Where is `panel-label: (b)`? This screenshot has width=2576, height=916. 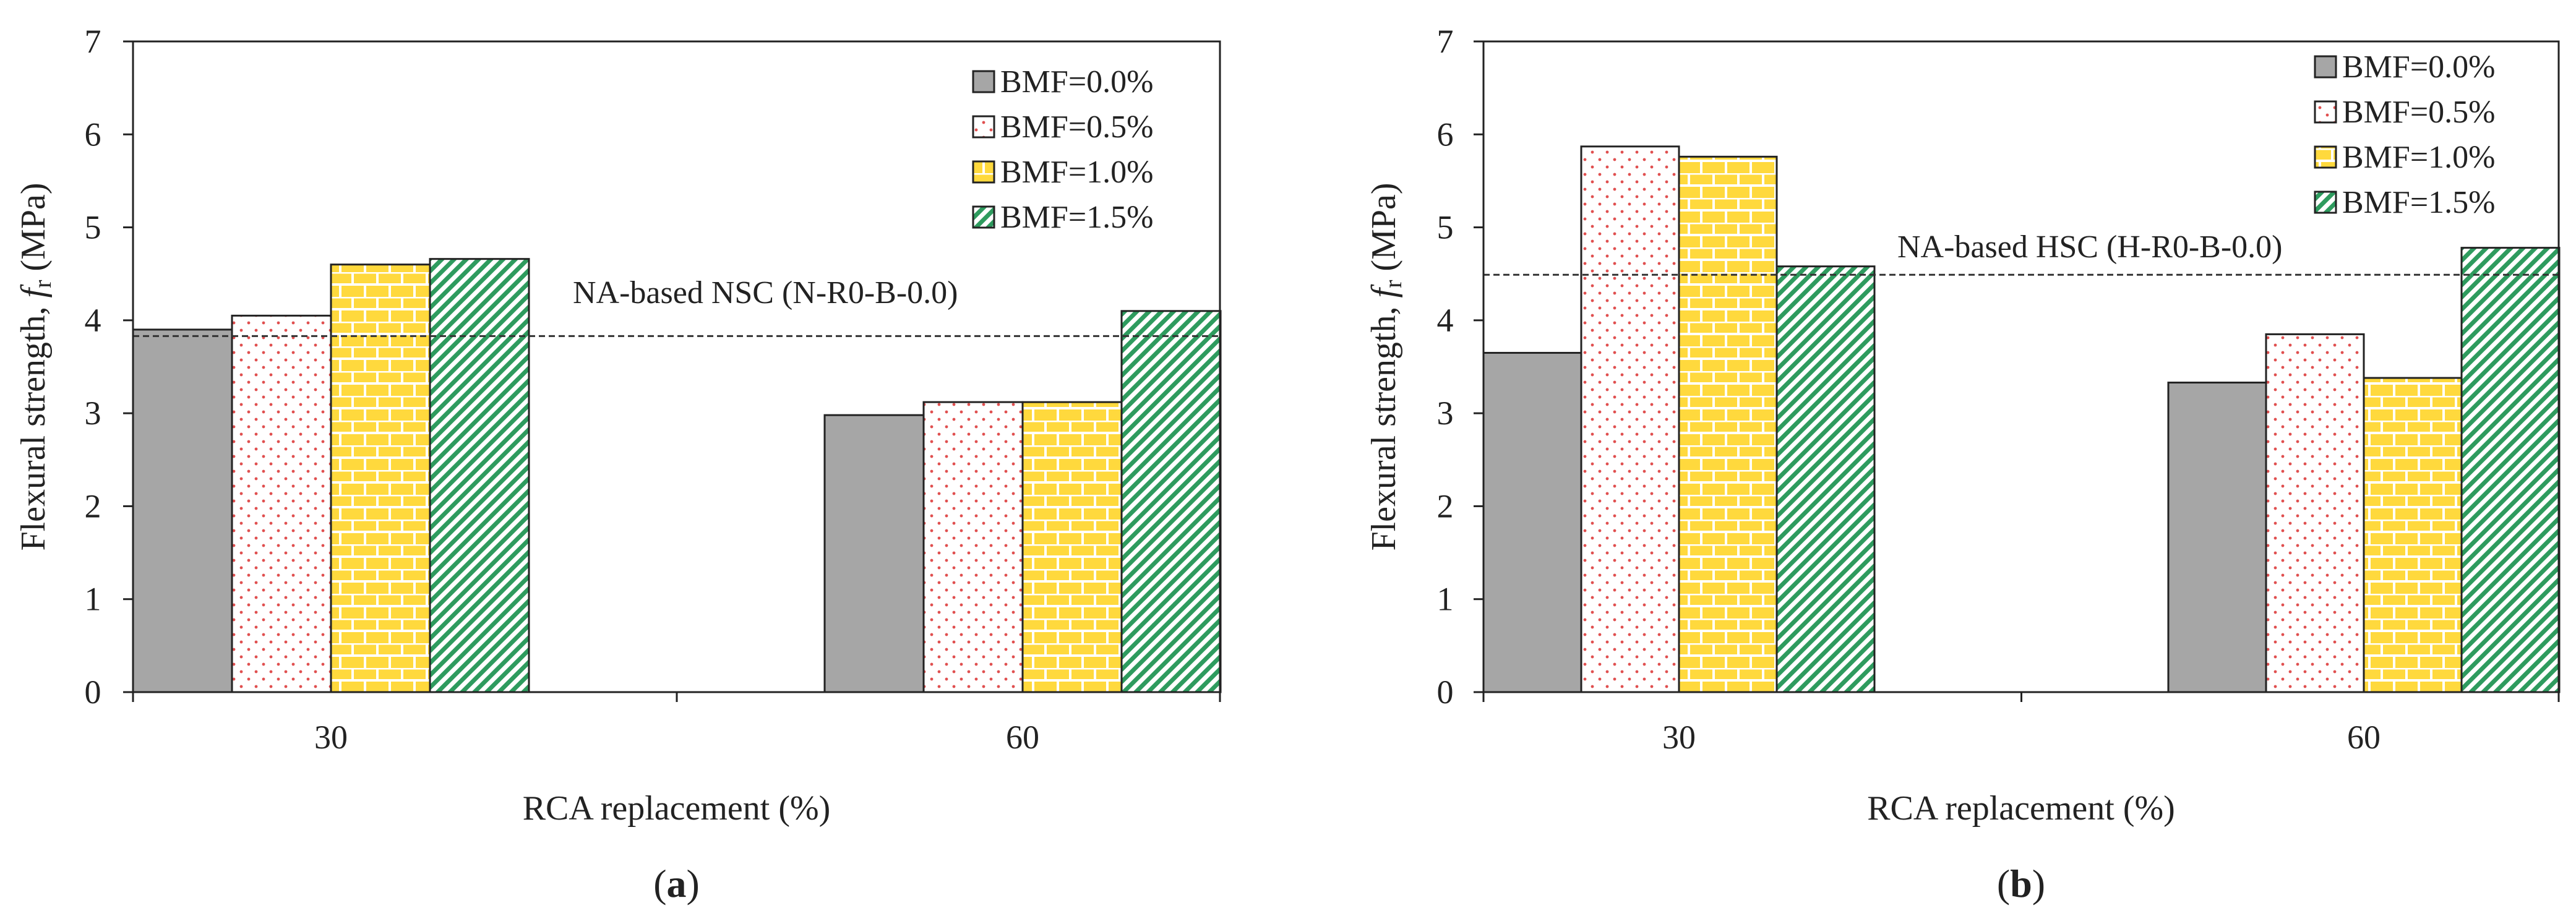
panel-label: (b) is located at coordinates (2021, 883).